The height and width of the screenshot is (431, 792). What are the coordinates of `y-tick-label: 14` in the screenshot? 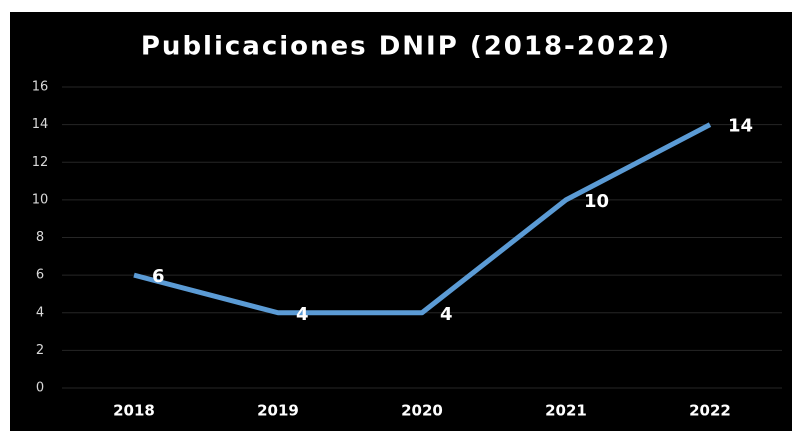 It's located at (40, 124).